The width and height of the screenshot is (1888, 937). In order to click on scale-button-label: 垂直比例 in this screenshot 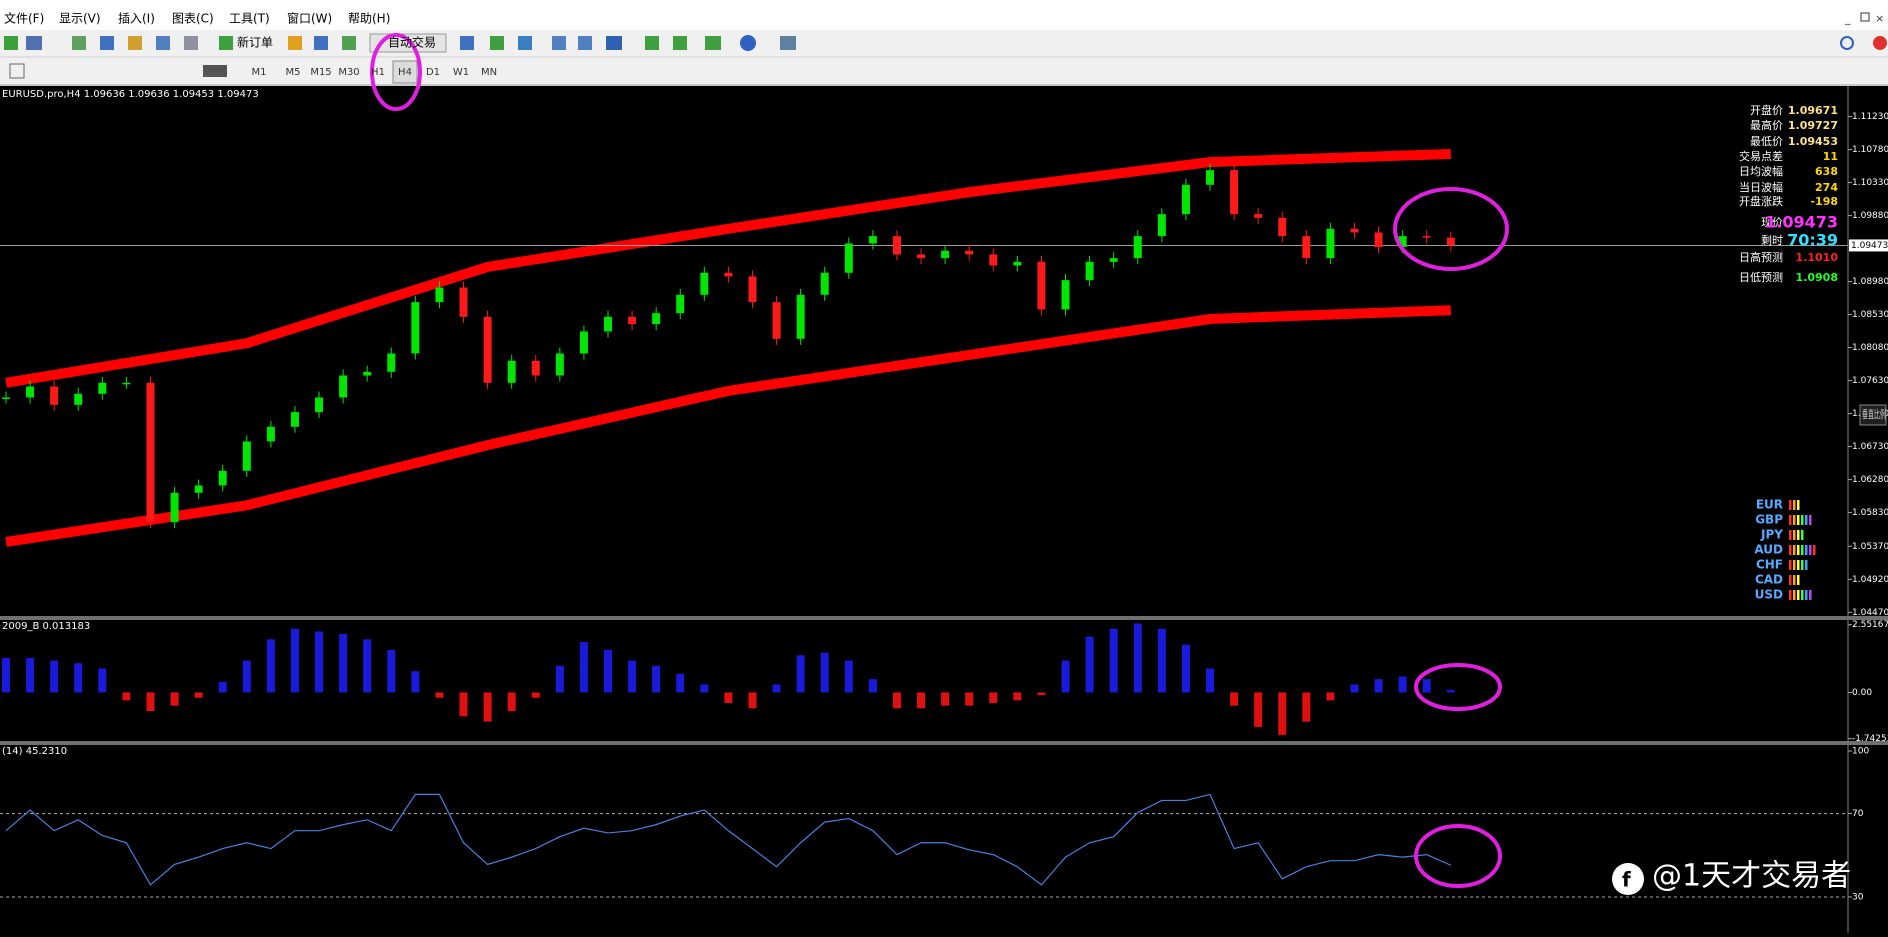, I will do `click(1874, 414)`.